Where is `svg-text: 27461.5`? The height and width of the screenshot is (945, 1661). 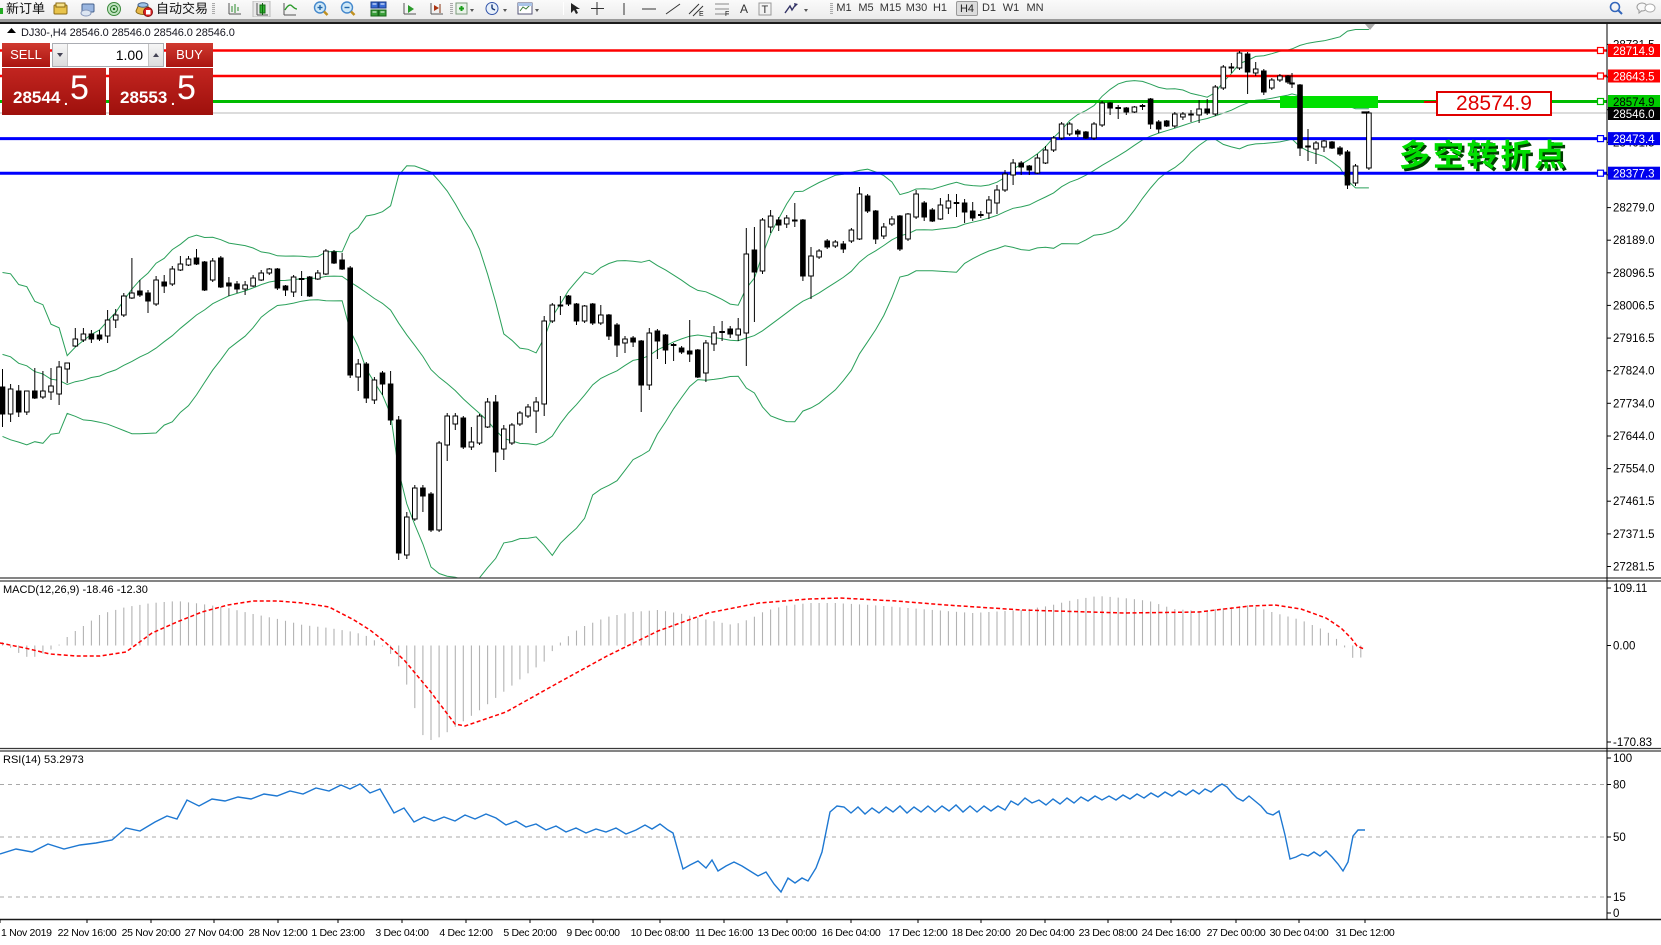 svg-text: 27461.5 is located at coordinates (1634, 502).